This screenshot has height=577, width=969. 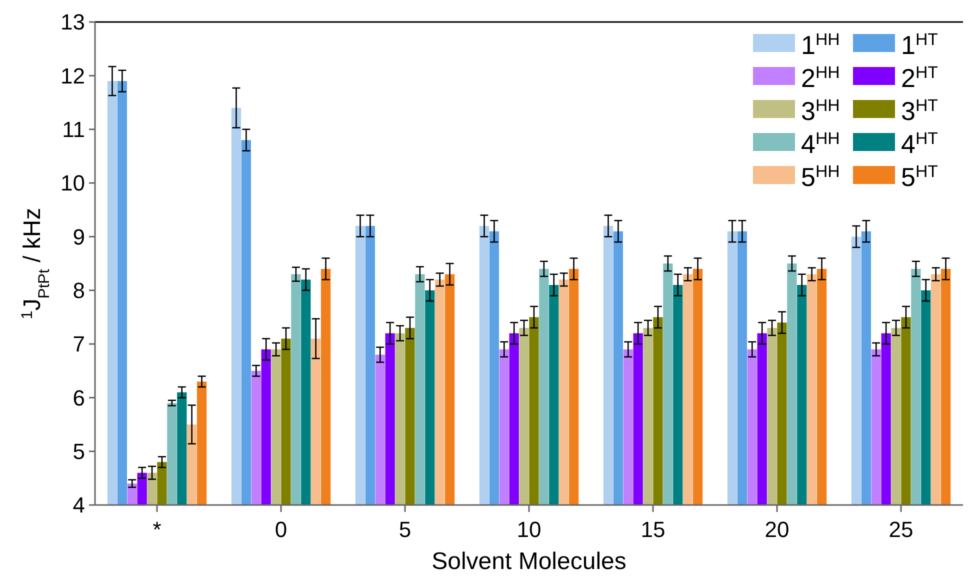 I want to click on y-tick-label: 8, so click(x=78, y=291).